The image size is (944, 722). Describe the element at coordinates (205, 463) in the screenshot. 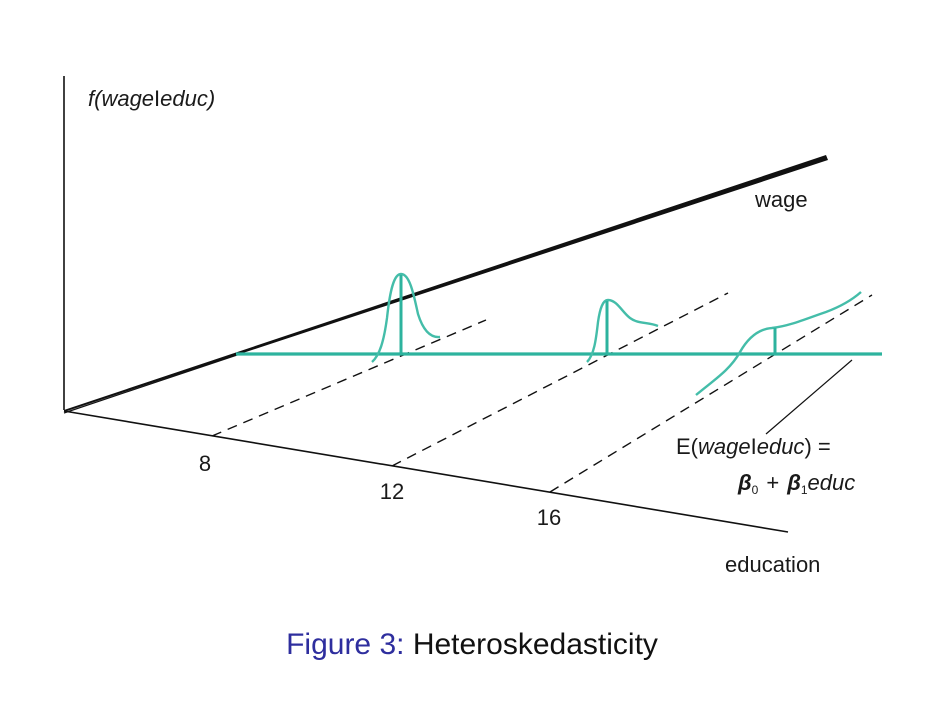

I see `education-tick-8: 8` at that location.